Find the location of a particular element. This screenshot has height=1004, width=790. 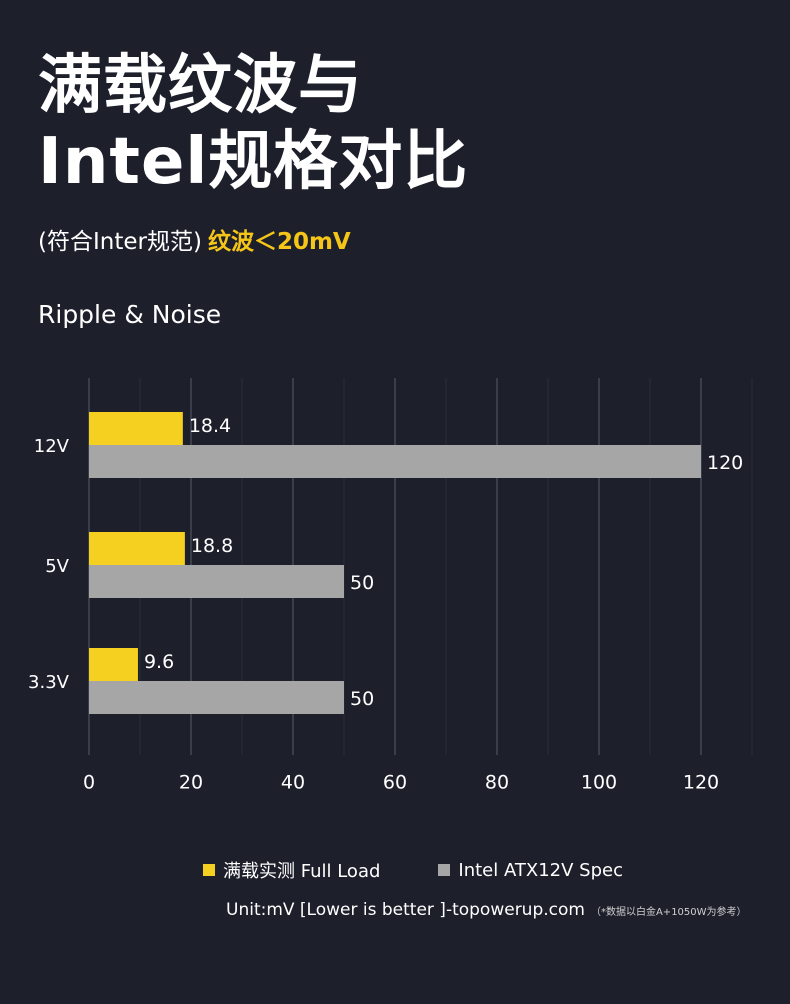

subtitle-prefix: (符合Inter规范) is located at coordinates (120, 242).